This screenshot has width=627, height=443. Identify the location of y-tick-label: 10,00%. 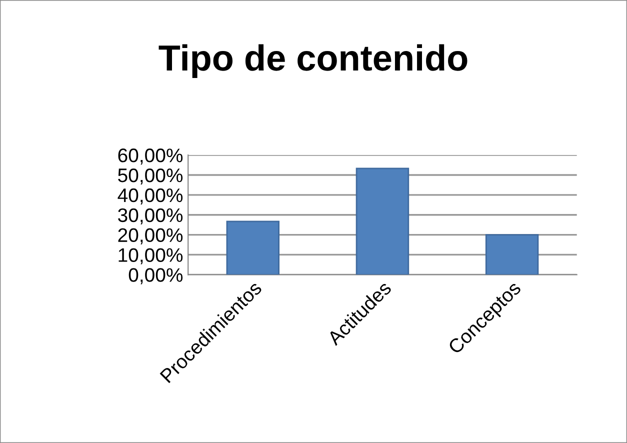
(150, 256).